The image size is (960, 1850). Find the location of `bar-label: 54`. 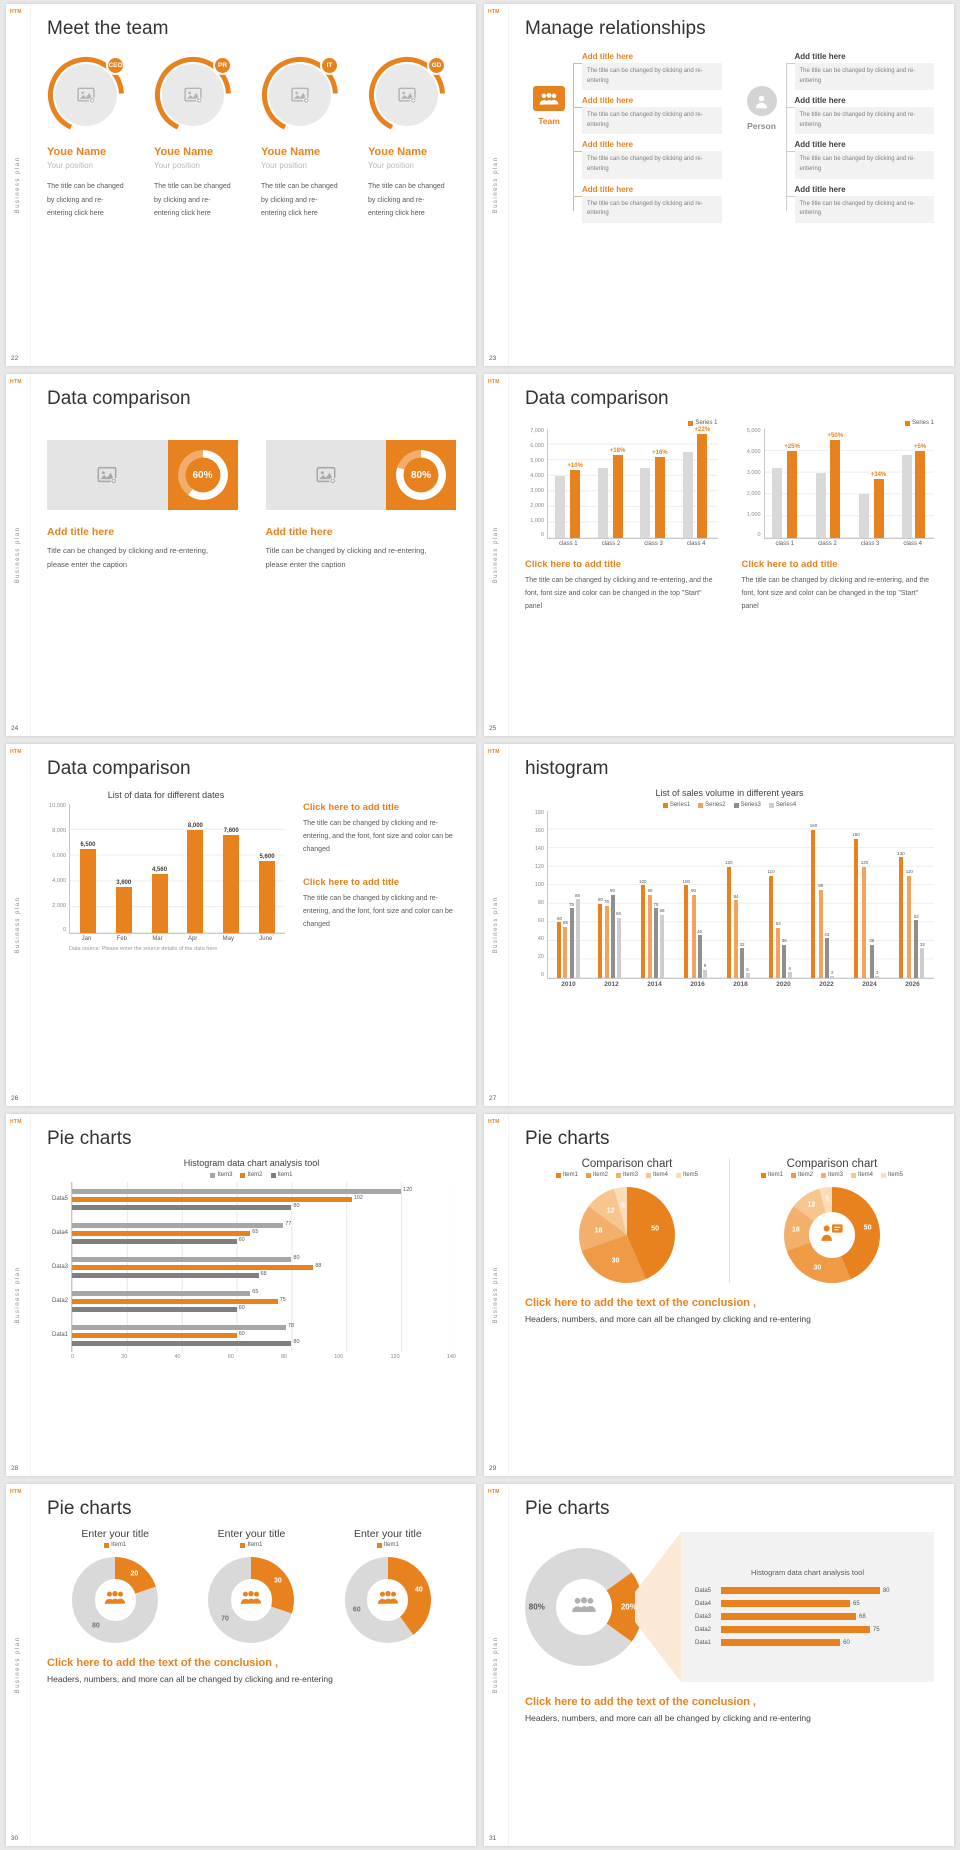

bar-label: 54 is located at coordinates (778, 924).